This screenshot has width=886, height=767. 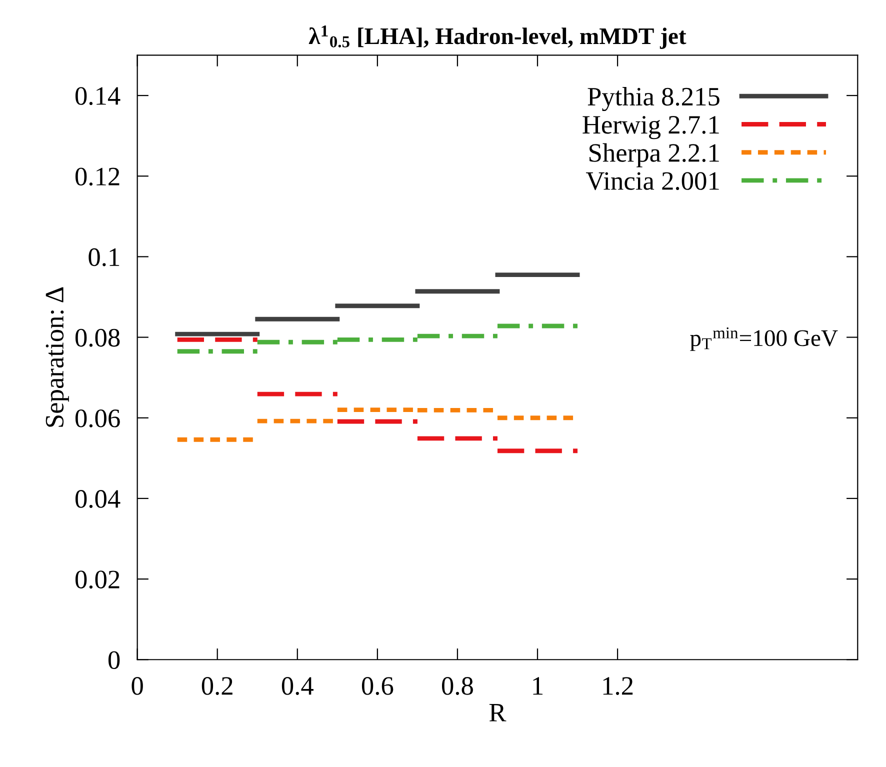 What do you see at coordinates (114, 660) in the screenshot?
I see `y-tick-label: 0` at bounding box center [114, 660].